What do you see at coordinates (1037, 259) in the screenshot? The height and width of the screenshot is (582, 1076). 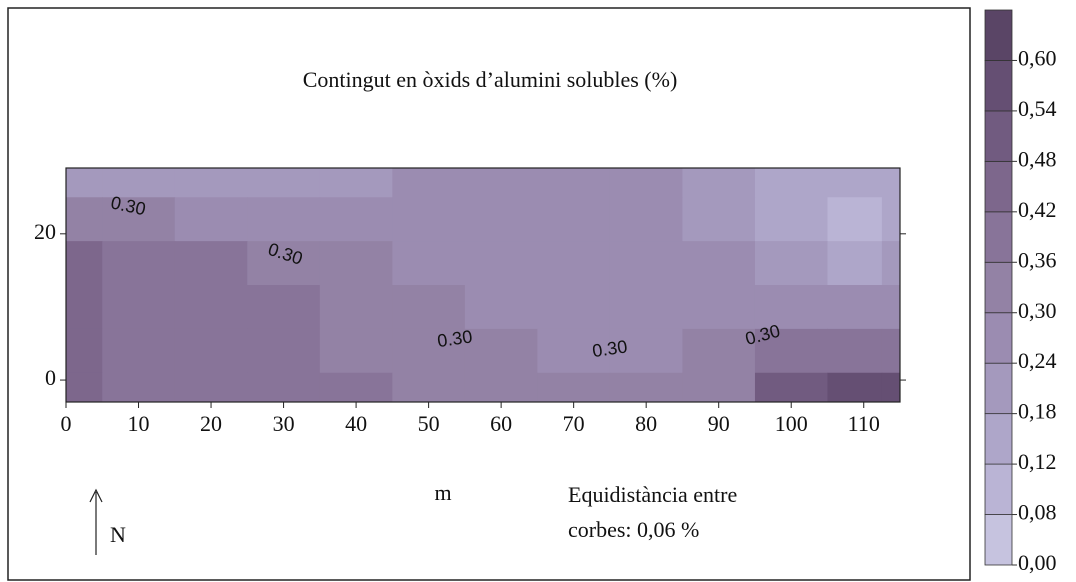 I see `colorbar-label: 0,36` at bounding box center [1037, 259].